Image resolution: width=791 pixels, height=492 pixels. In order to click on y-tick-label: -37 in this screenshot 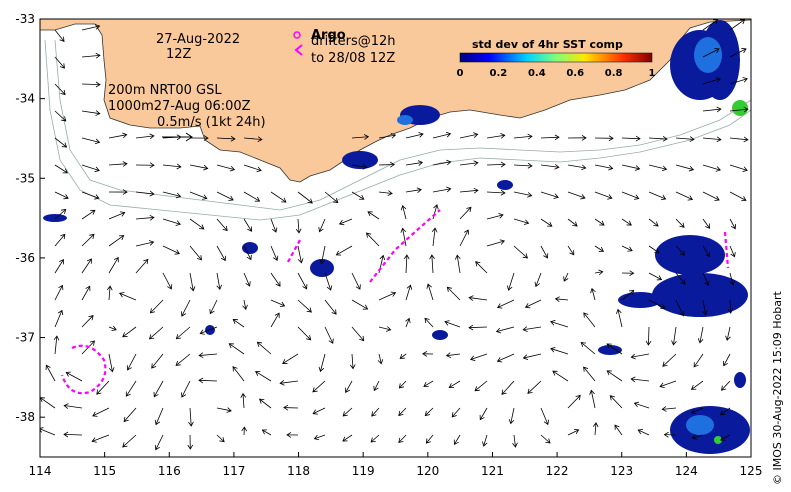, I will do `click(25, 338)`.